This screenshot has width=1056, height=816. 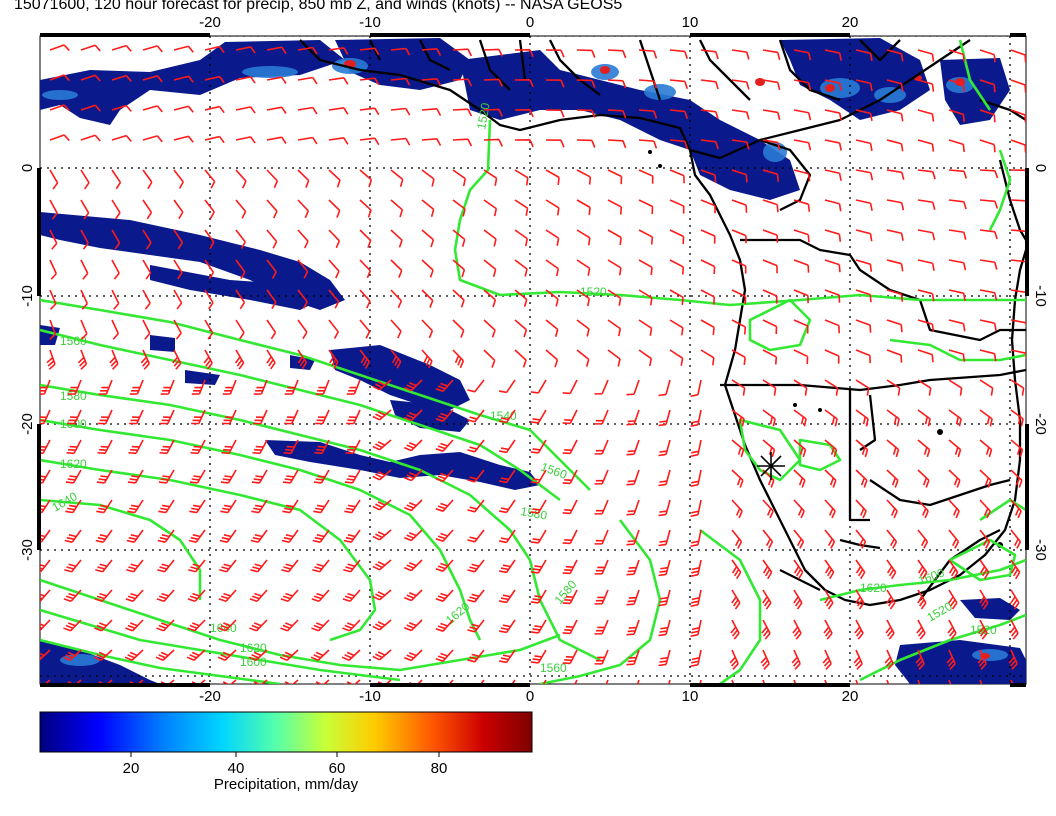 I want to click on contour-label: 1620, so click(x=73, y=464).